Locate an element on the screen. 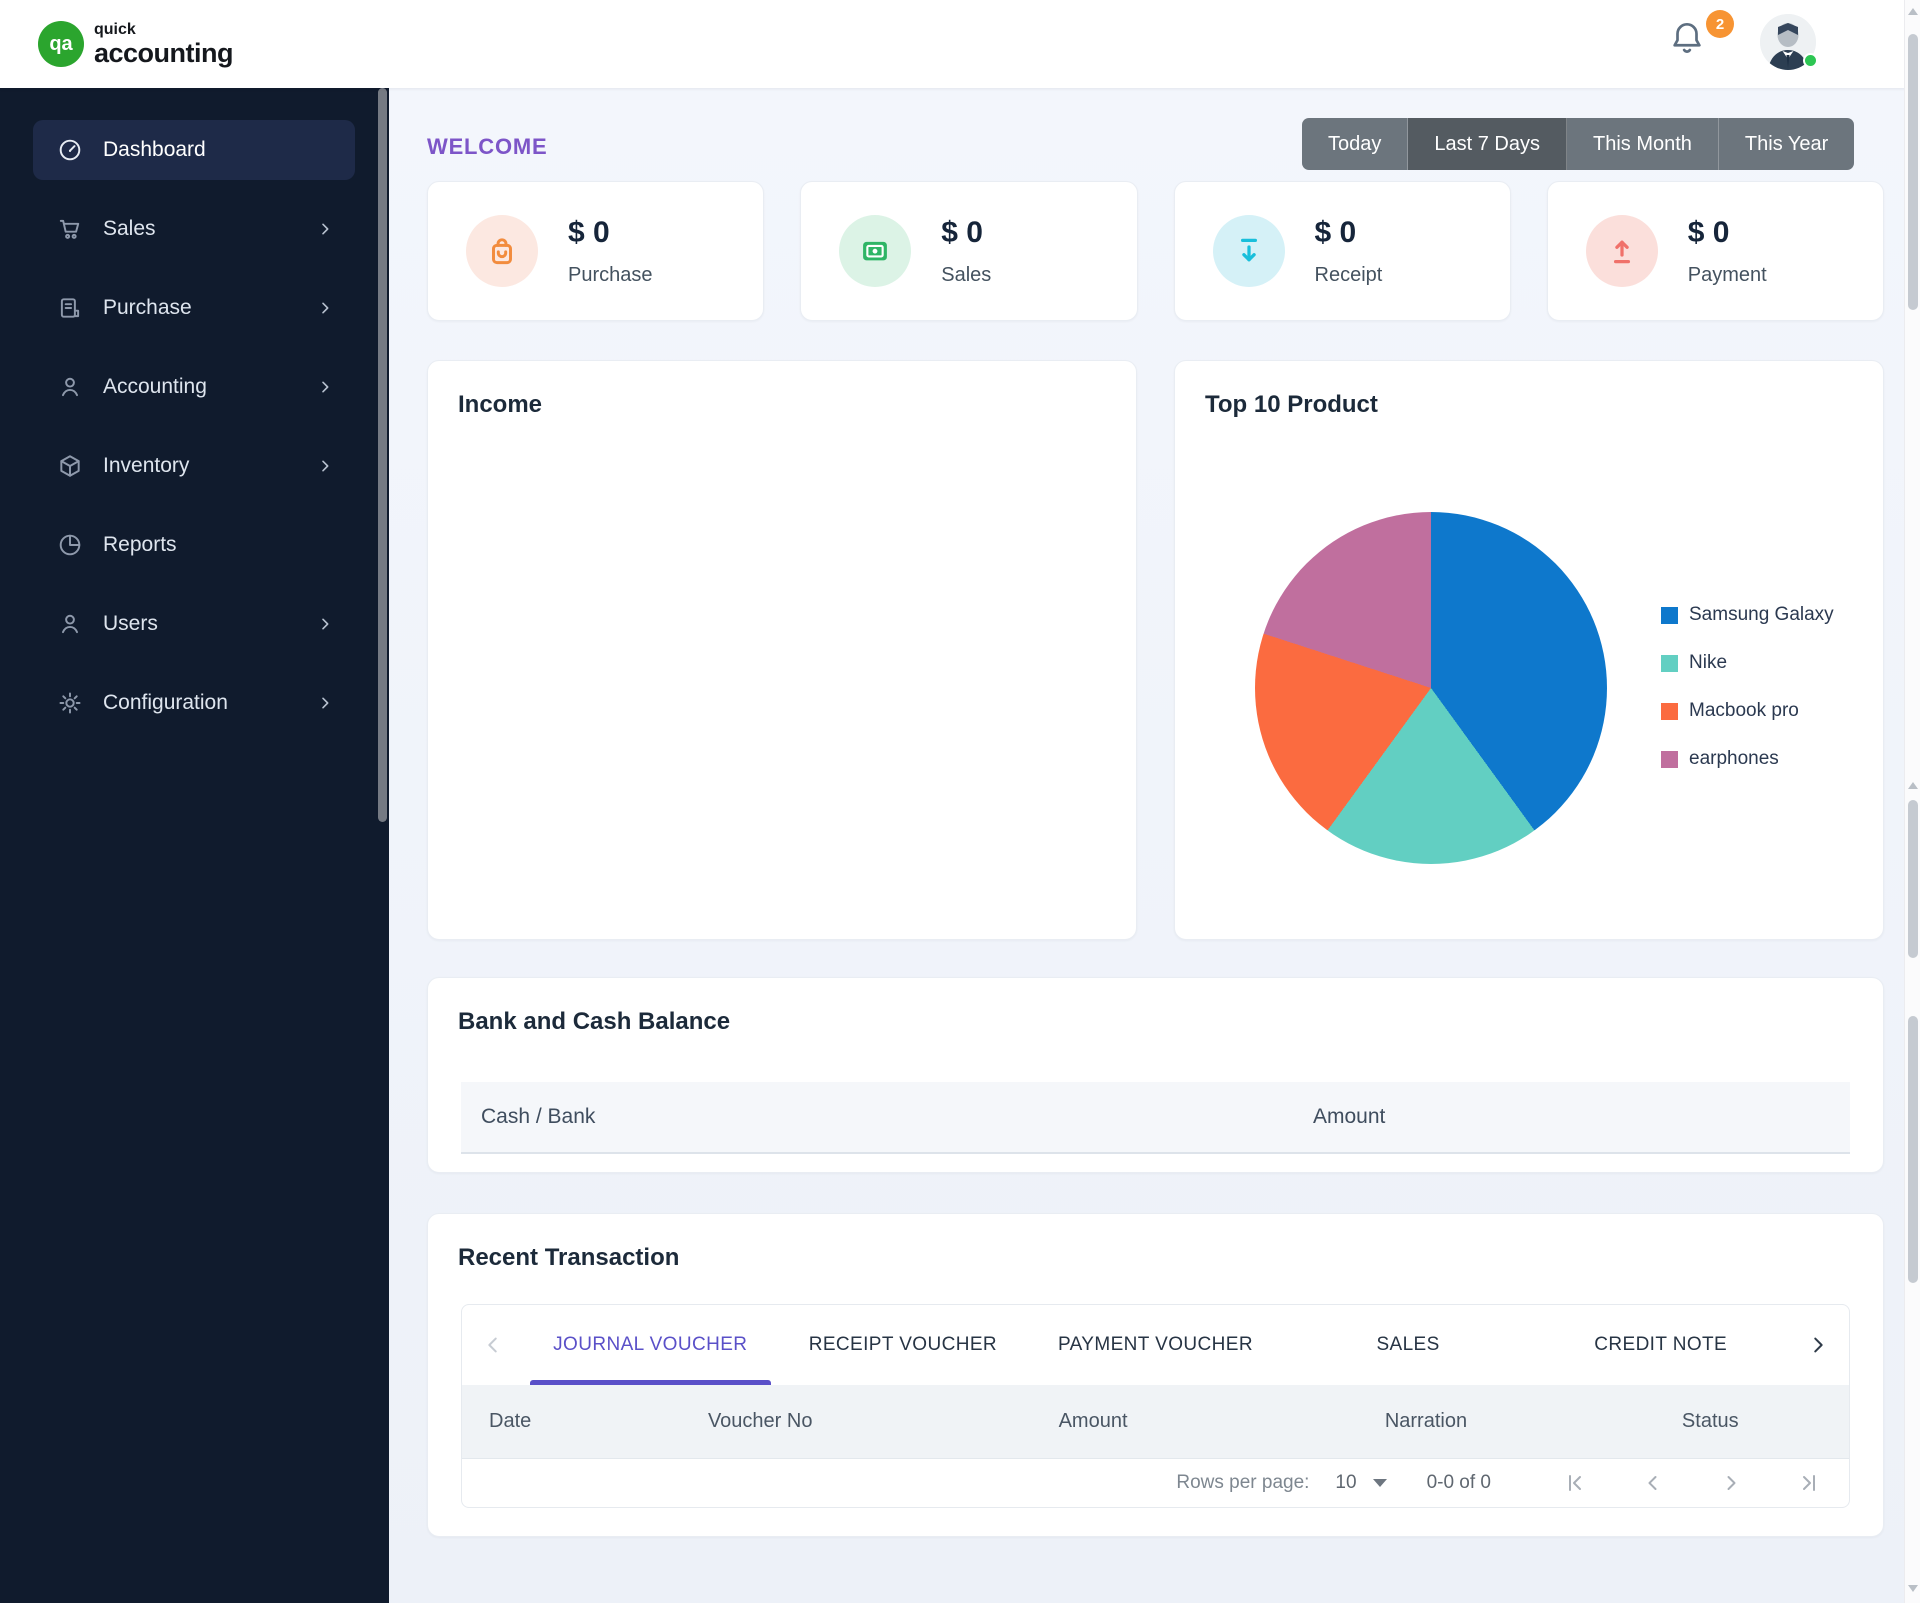 The width and height of the screenshot is (1920, 1603). legend-item-macbook-pro: Macbook pro is located at coordinates (1747, 711).